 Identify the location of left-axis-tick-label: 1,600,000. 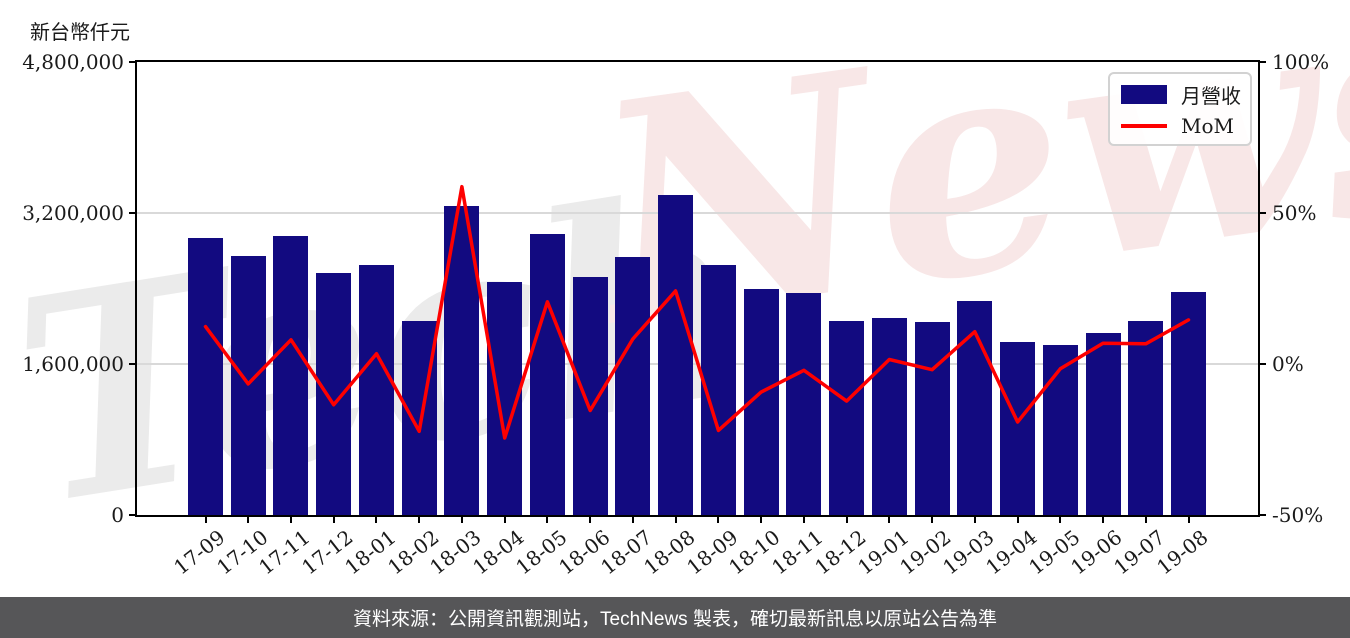
(73, 364).